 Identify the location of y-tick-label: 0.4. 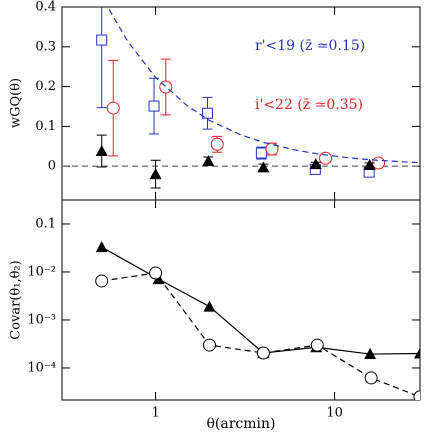
(45, 7).